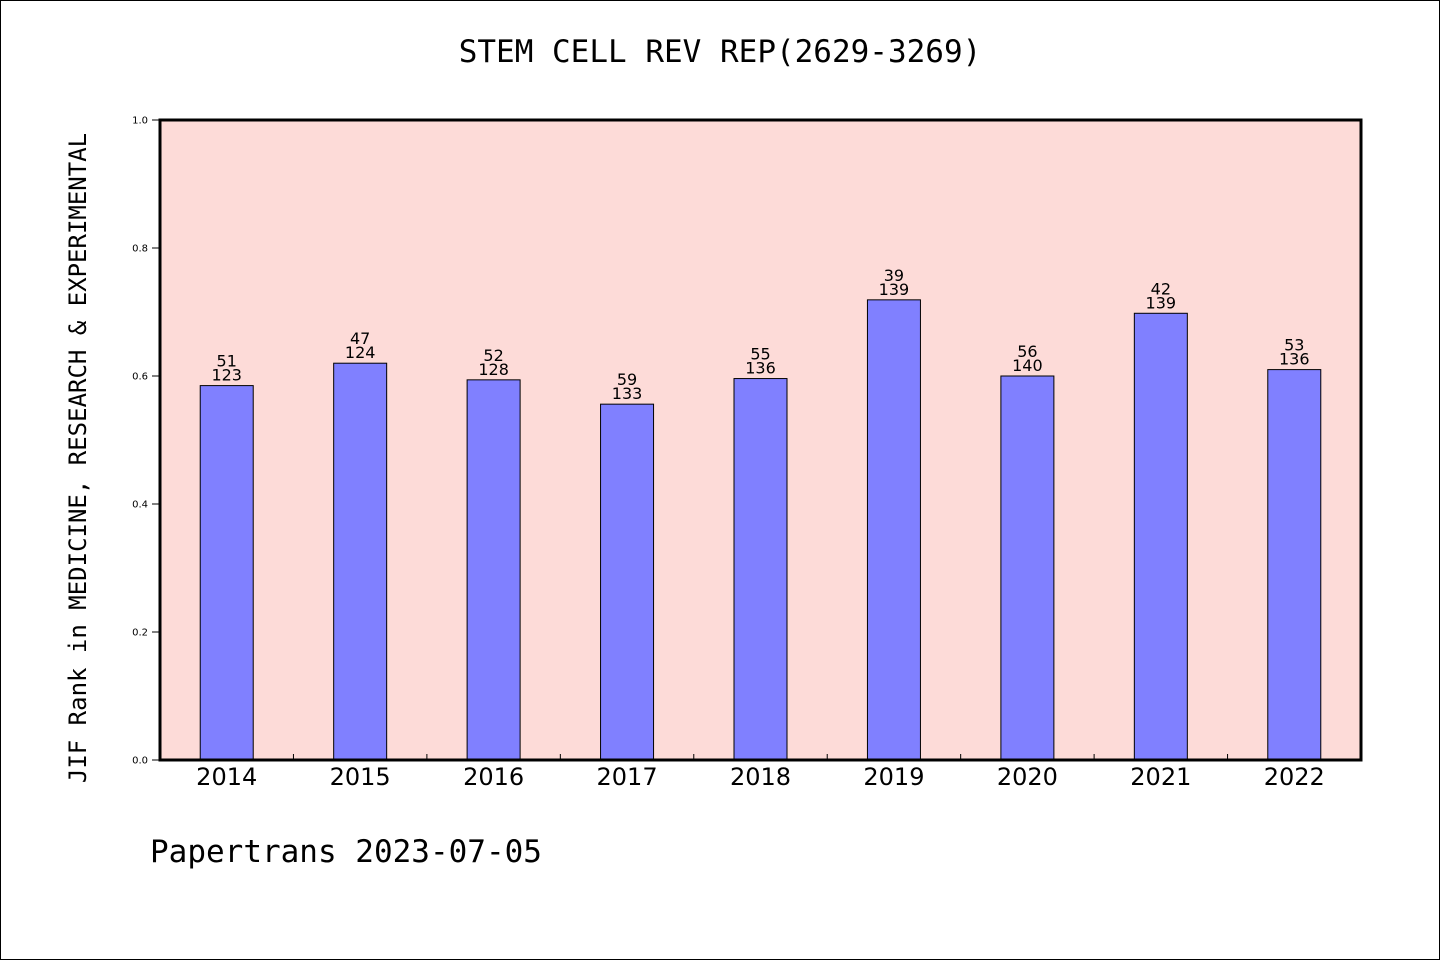 Image resolution: width=1440 pixels, height=960 pixels. I want to click on x-tick-label: 2021, so click(1160, 777).